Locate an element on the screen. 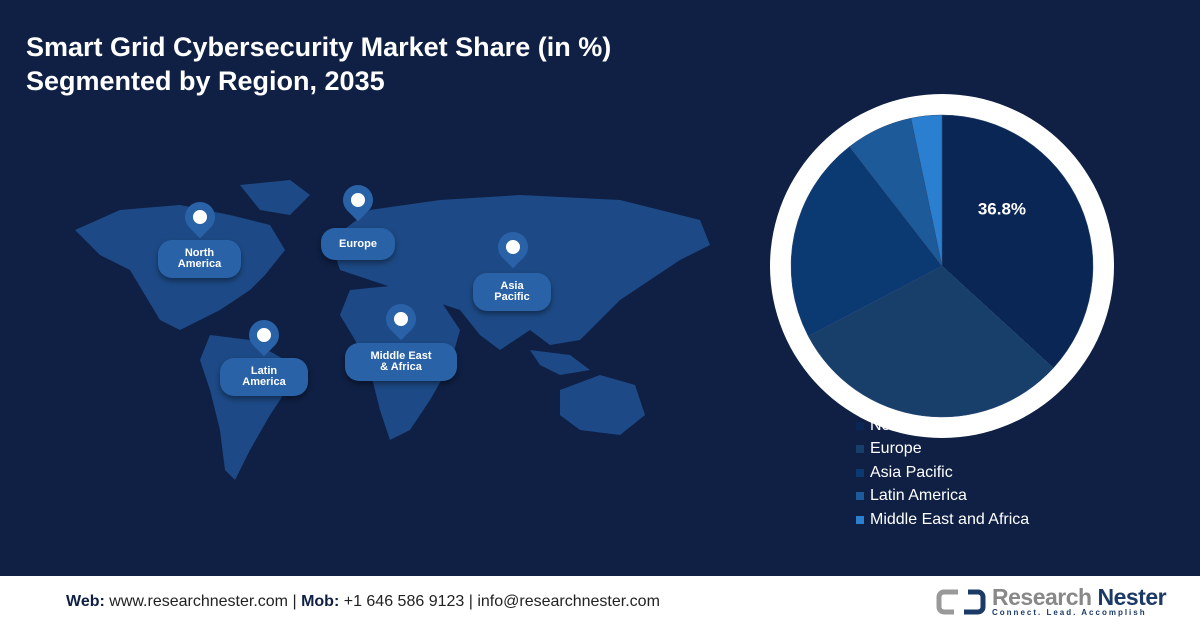  legend-label: Asia Pacific is located at coordinates (911, 472).